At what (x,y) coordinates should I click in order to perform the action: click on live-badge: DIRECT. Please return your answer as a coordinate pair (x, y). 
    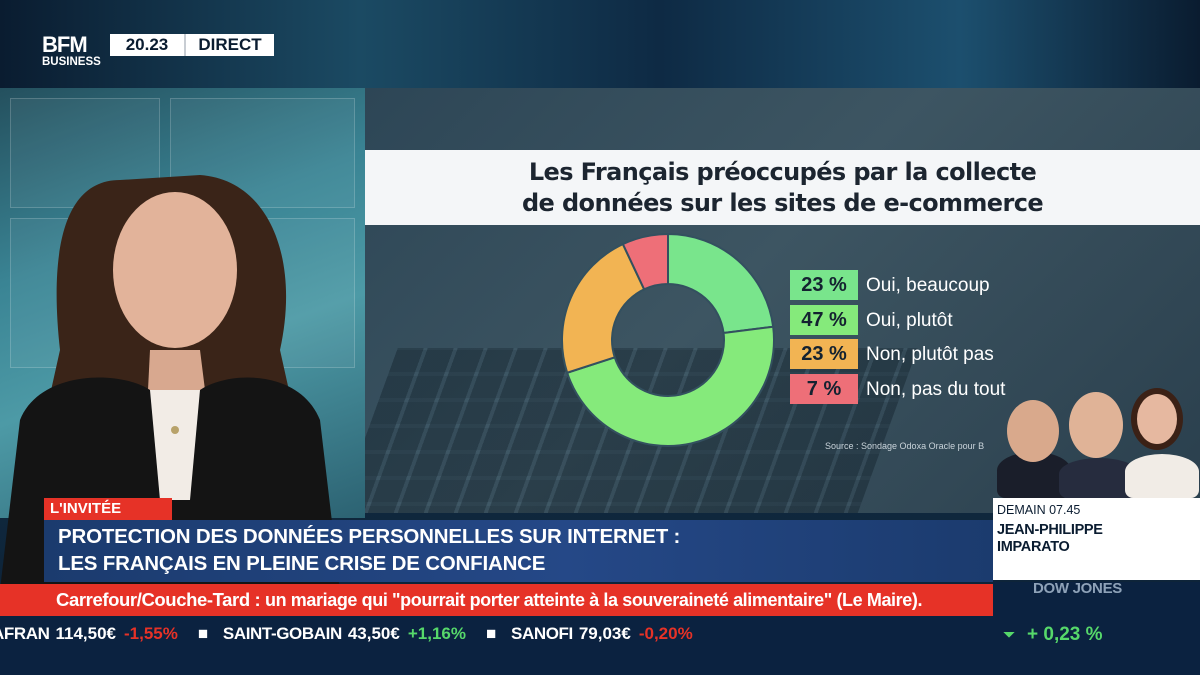
    Looking at the image, I should click on (229, 45).